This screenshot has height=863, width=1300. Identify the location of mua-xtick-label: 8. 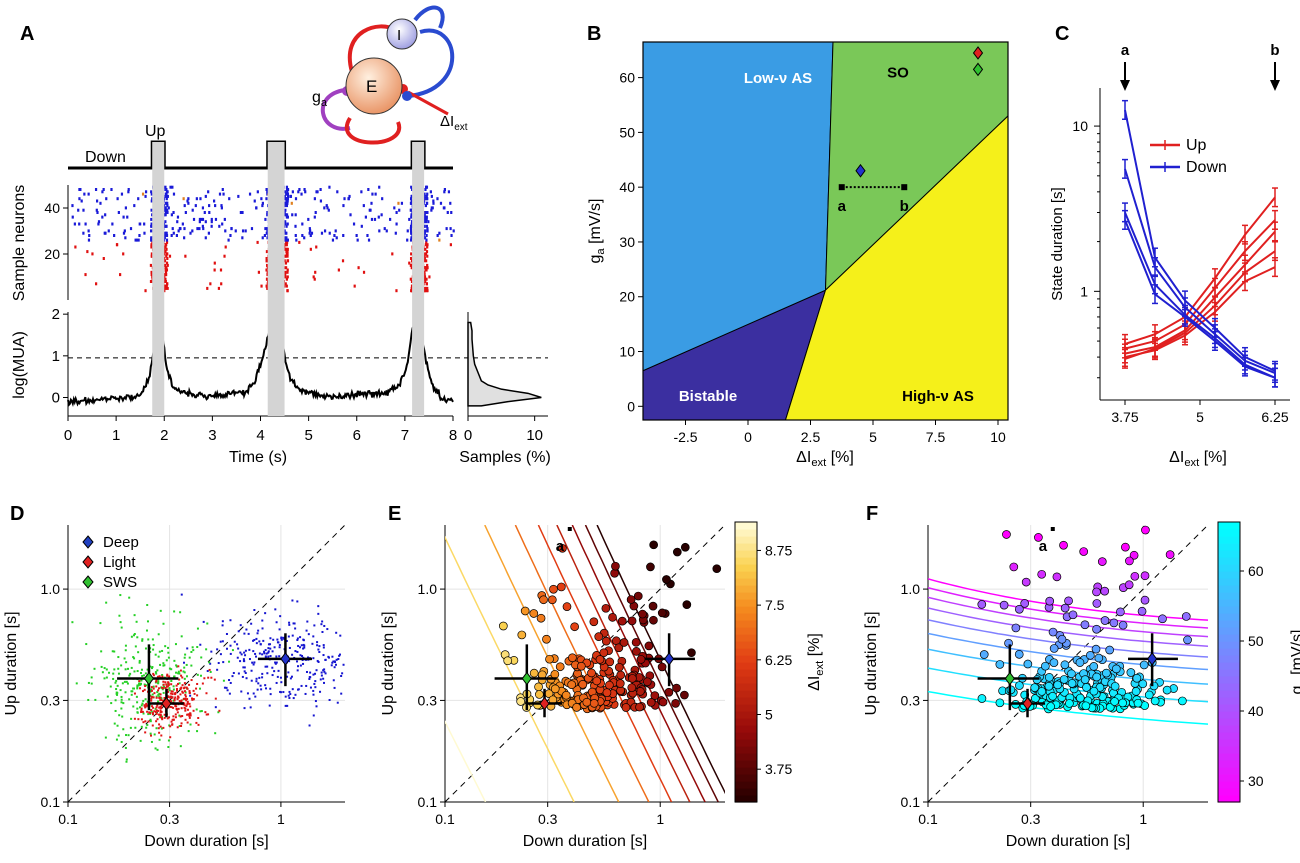
(453, 435).